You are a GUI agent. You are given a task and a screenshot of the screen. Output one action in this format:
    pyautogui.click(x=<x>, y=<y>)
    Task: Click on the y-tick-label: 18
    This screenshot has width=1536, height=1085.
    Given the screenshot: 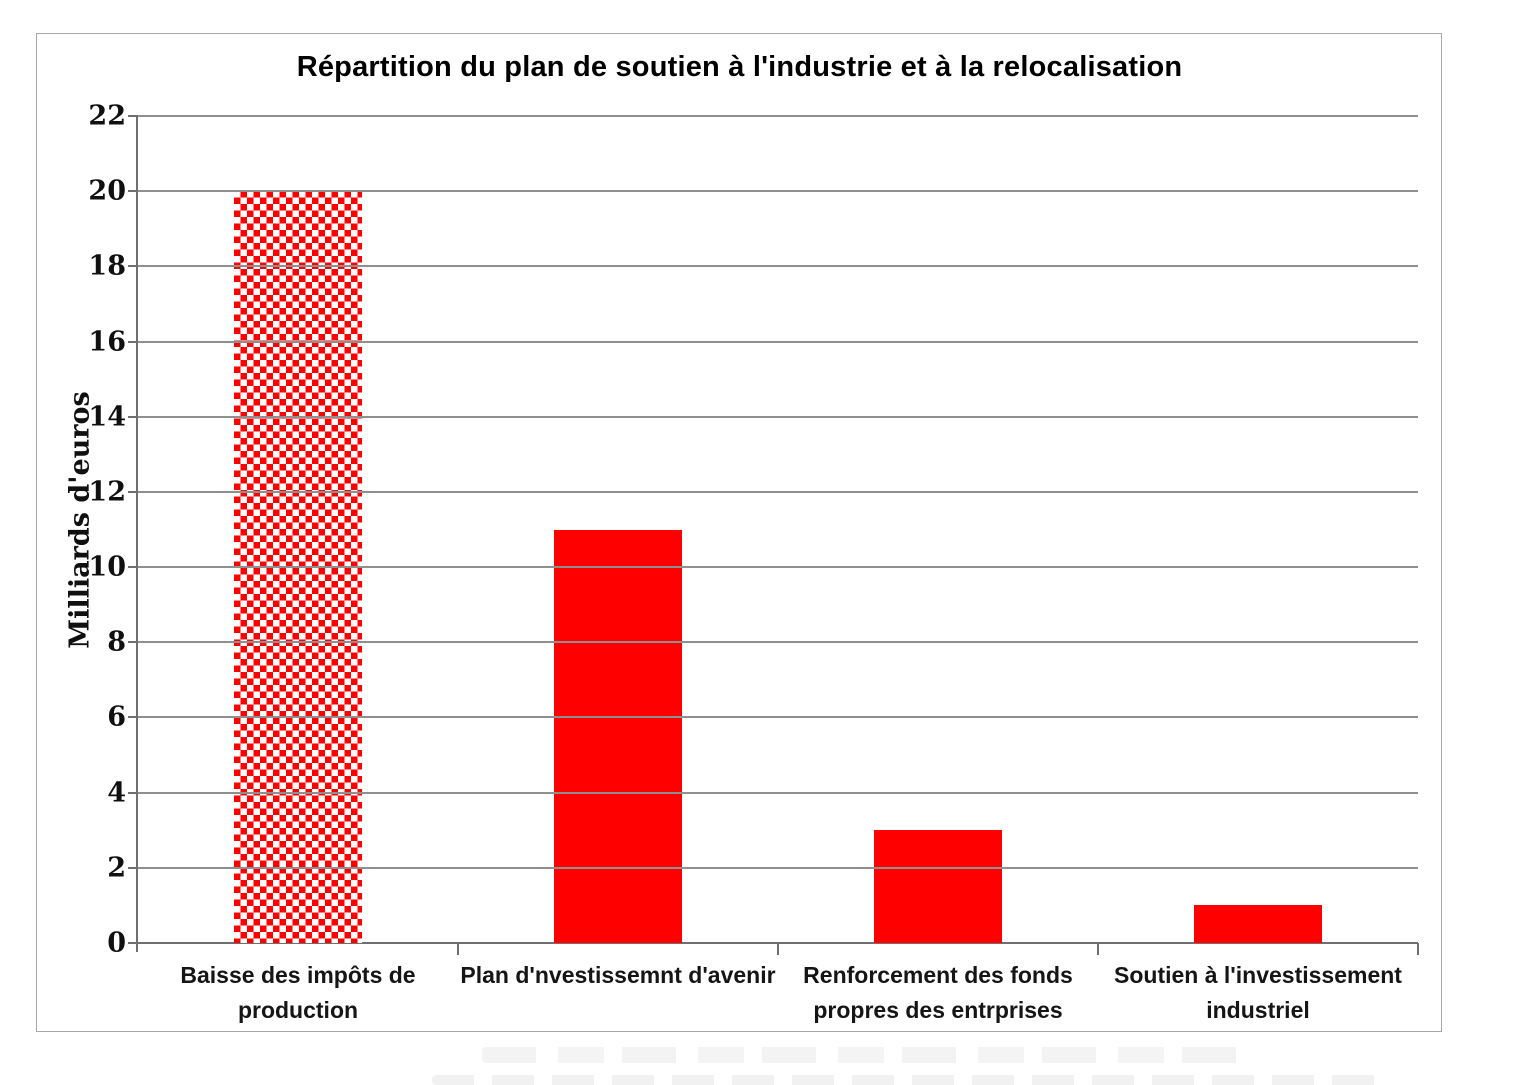 What is the action you would take?
    pyautogui.click(x=107, y=266)
    